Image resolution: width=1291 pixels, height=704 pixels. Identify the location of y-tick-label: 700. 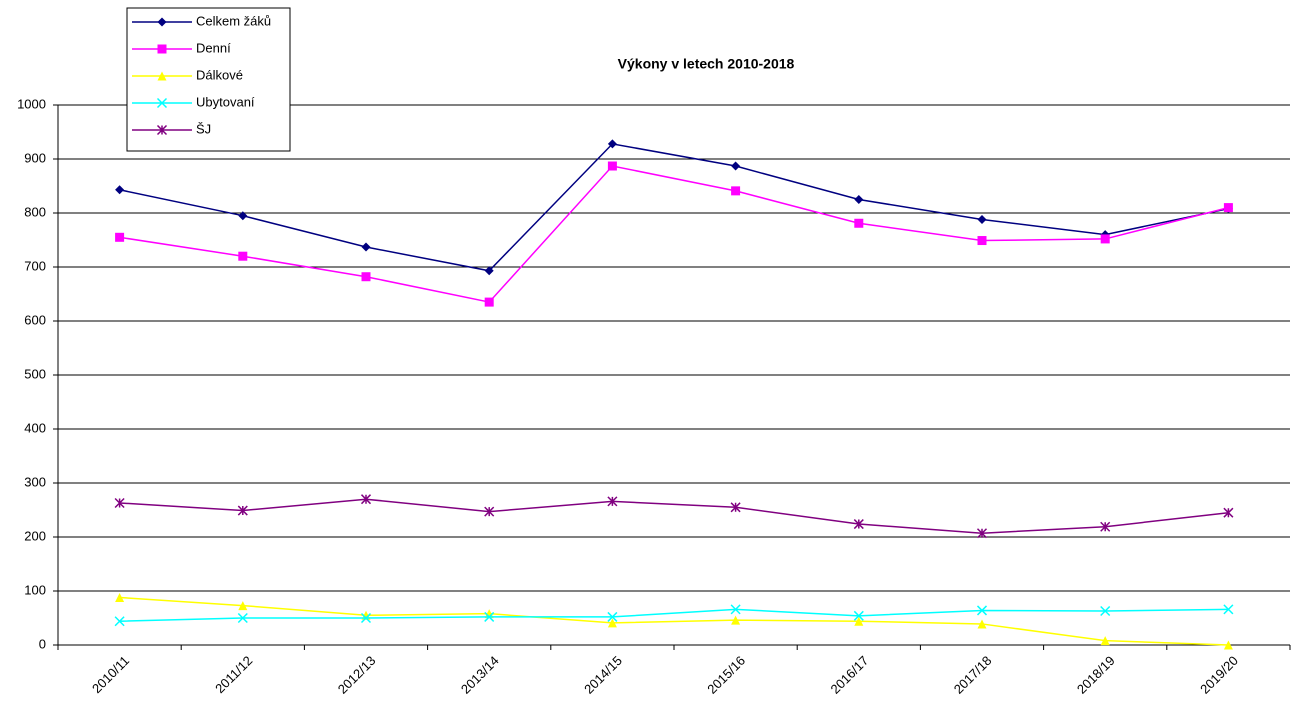
(35, 265).